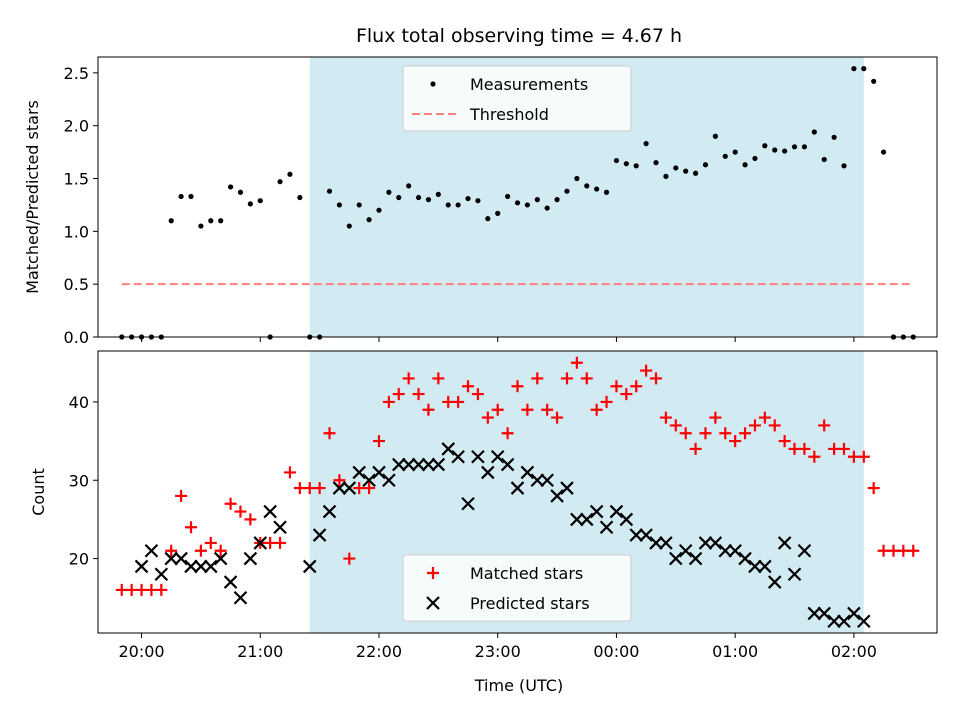 This screenshot has width=960, height=720. Describe the element at coordinates (433, 573) in the screenshot. I see `legend-marker-matched` at that location.